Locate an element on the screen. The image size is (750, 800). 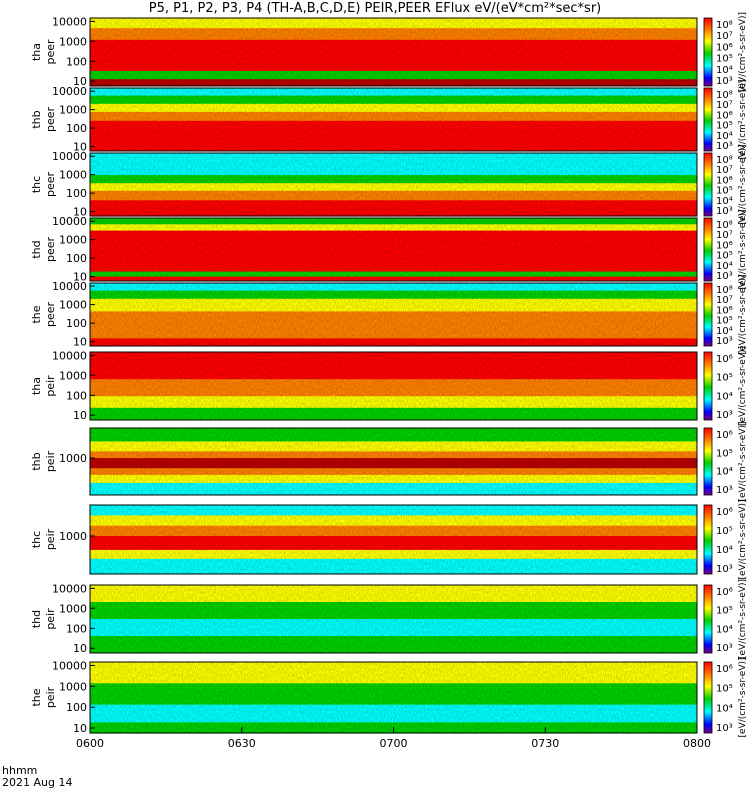
x-tick-label: 0730 is located at coordinates (545, 743).